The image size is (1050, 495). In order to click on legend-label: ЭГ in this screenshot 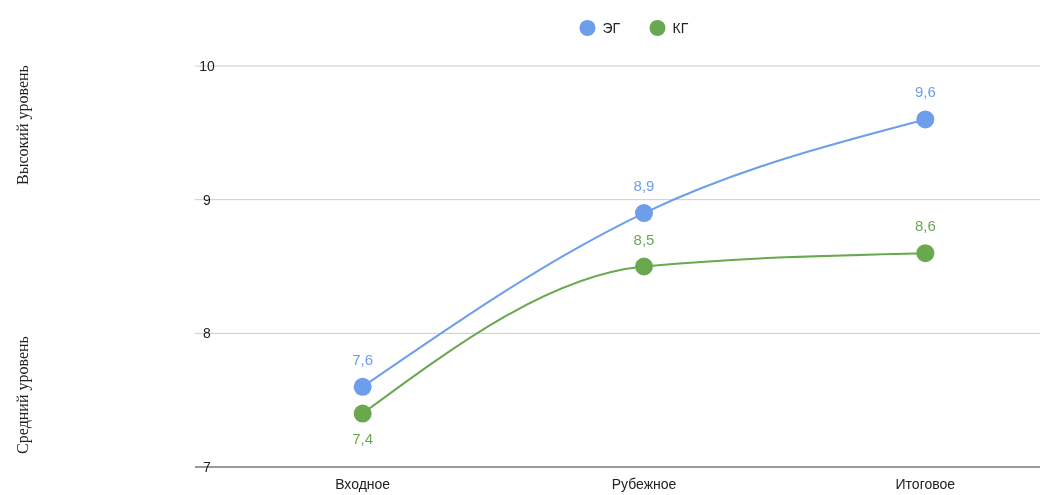, I will do `click(611, 27)`.